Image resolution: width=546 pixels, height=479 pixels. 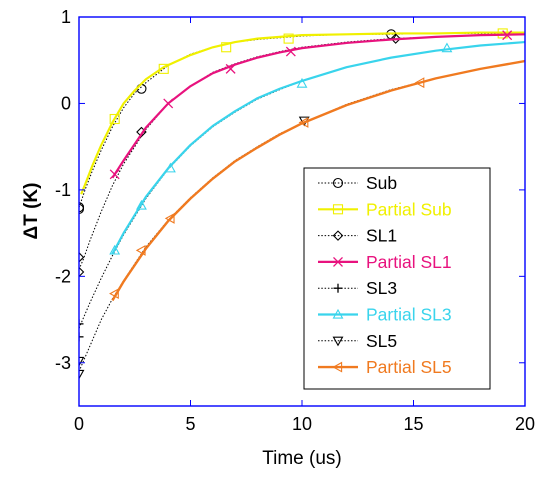 I want to click on legend-entry: Partial SL1, so click(x=385, y=262).